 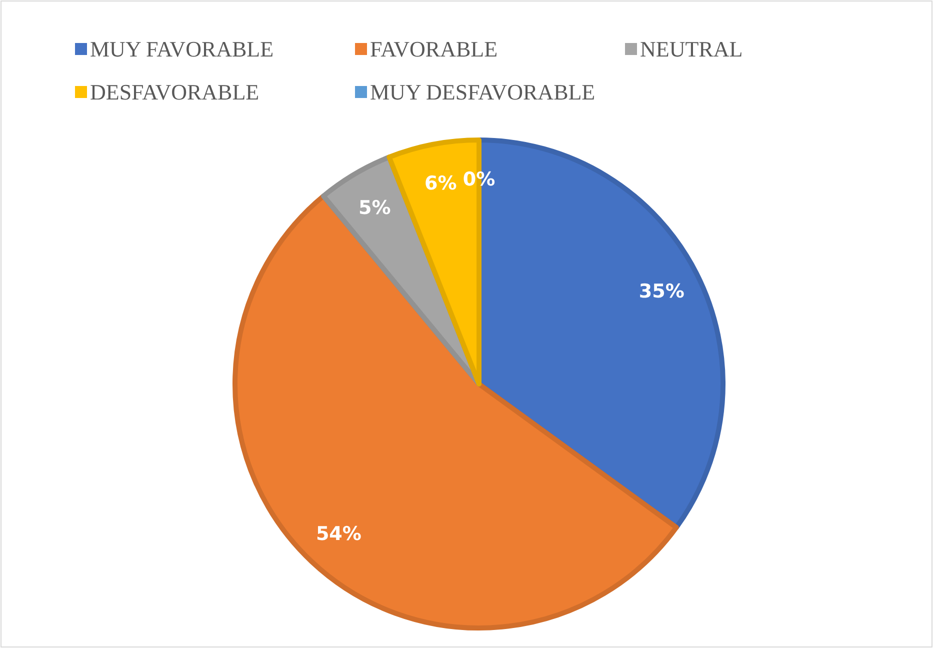 What do you see at coordinates (434, 49) in the screenshot?
I see `legend-label: FAVORABLE` at bounding box center [434, 49].